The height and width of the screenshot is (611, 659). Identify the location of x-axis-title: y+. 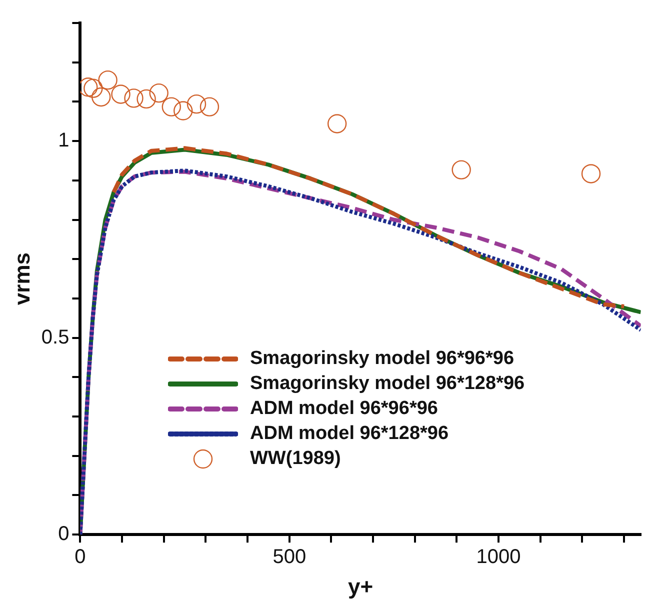
(361, 586).